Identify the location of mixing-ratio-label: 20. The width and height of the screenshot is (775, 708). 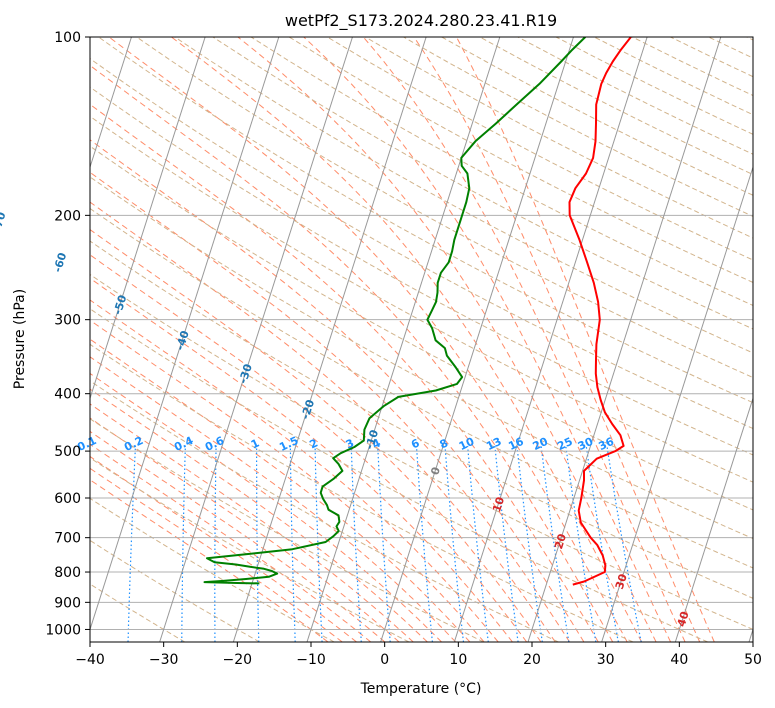
(541, 444).